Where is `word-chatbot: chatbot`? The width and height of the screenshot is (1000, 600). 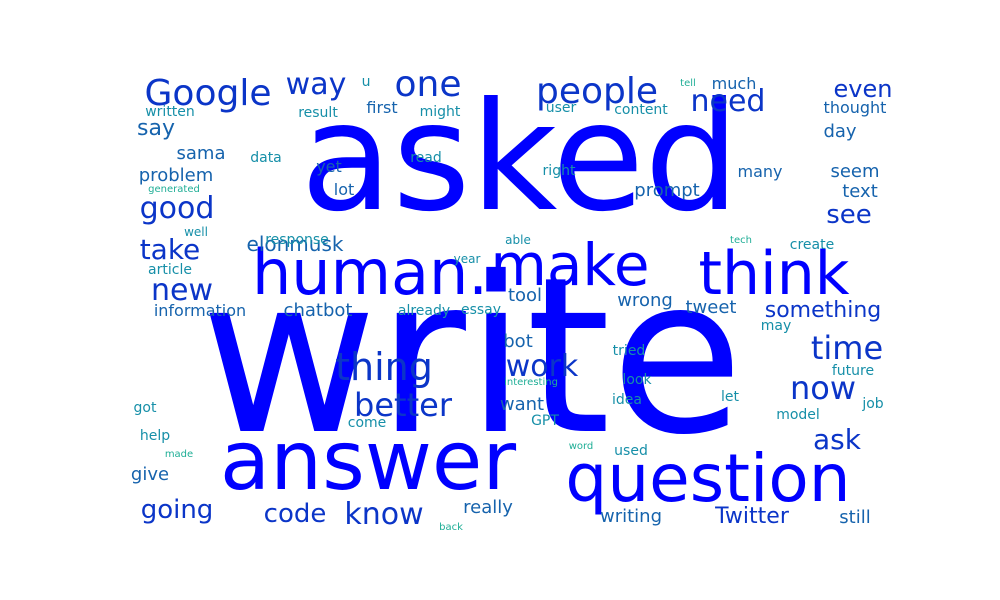
word-chatbot: chatbot is located at coordinates (318, 310).